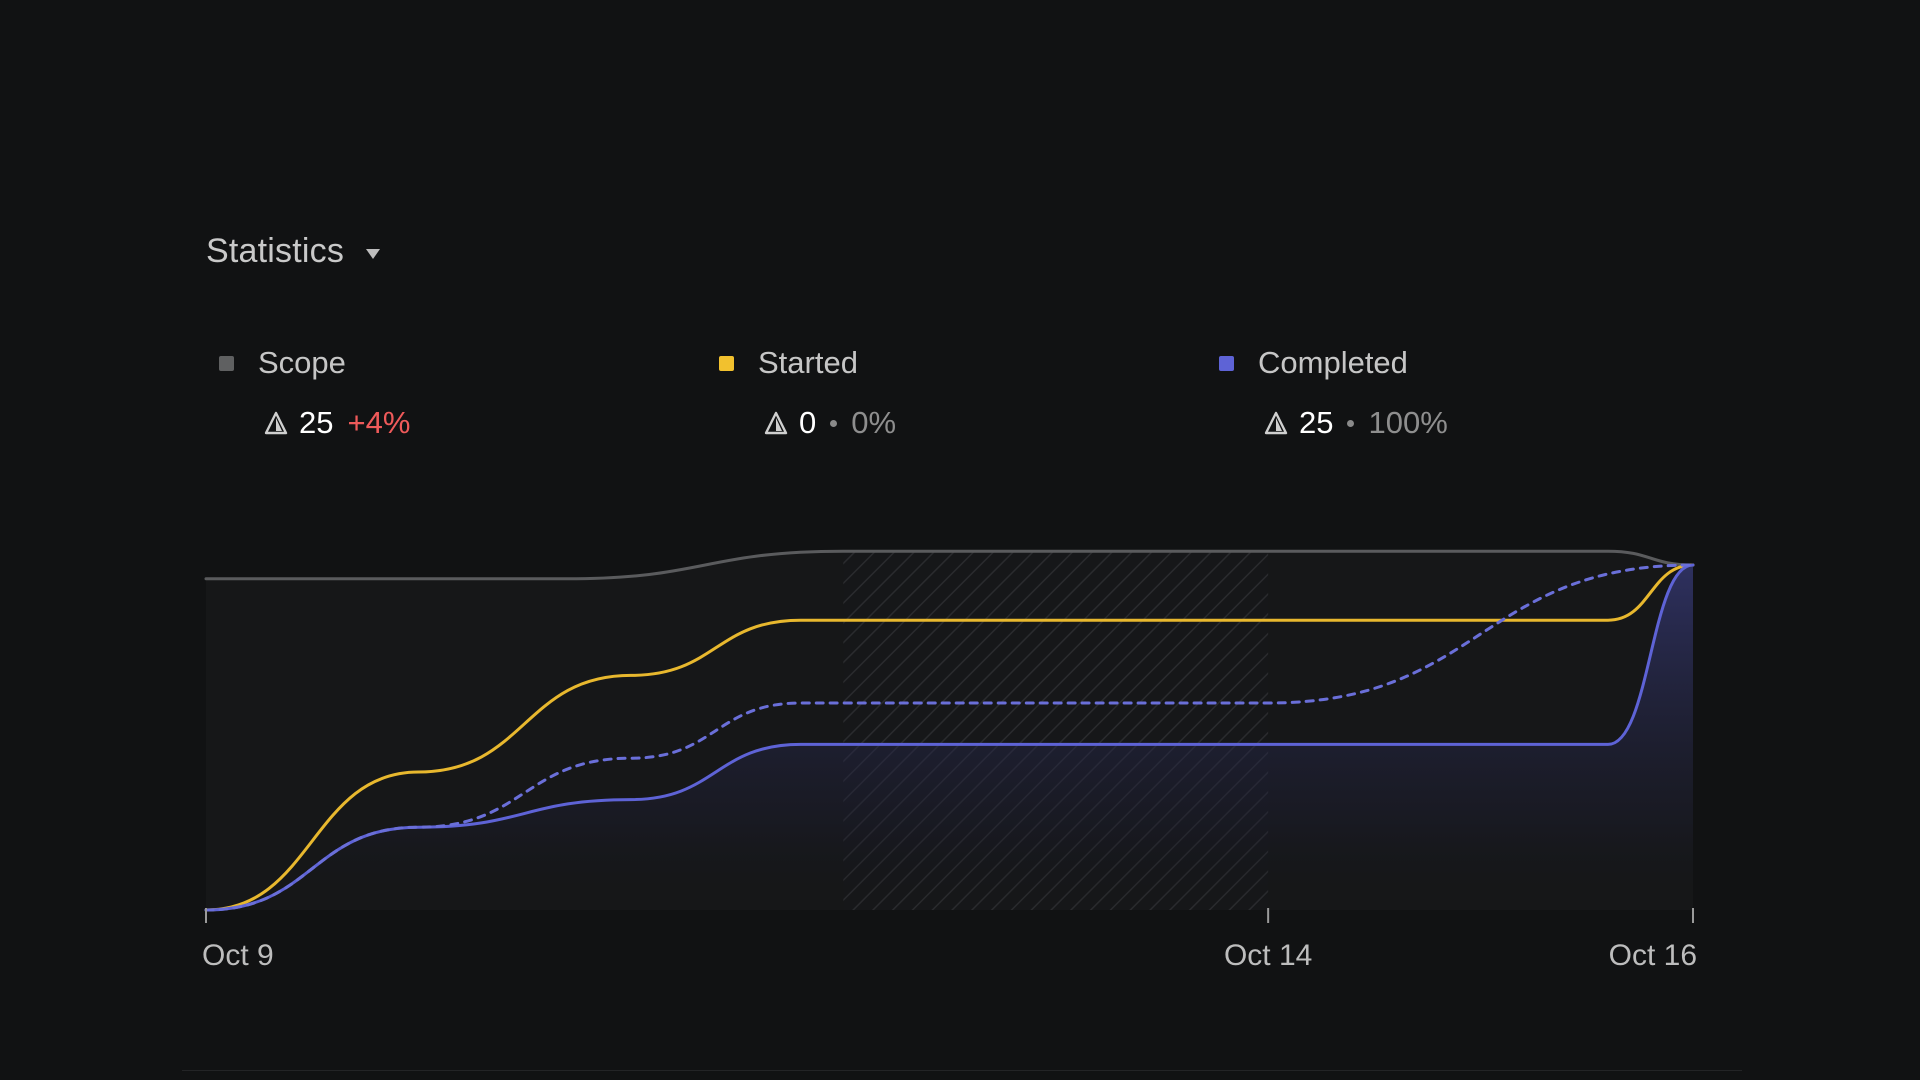 Image resolution: width=1920 pixels, height=1080 pixels. I want to click on x-tick-label: Oct 14, so click(1268, 955).